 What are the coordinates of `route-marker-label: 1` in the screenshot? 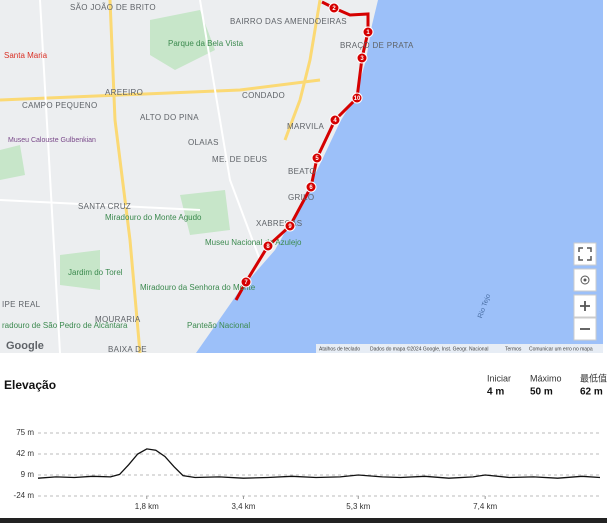 It's located at (368, 33).